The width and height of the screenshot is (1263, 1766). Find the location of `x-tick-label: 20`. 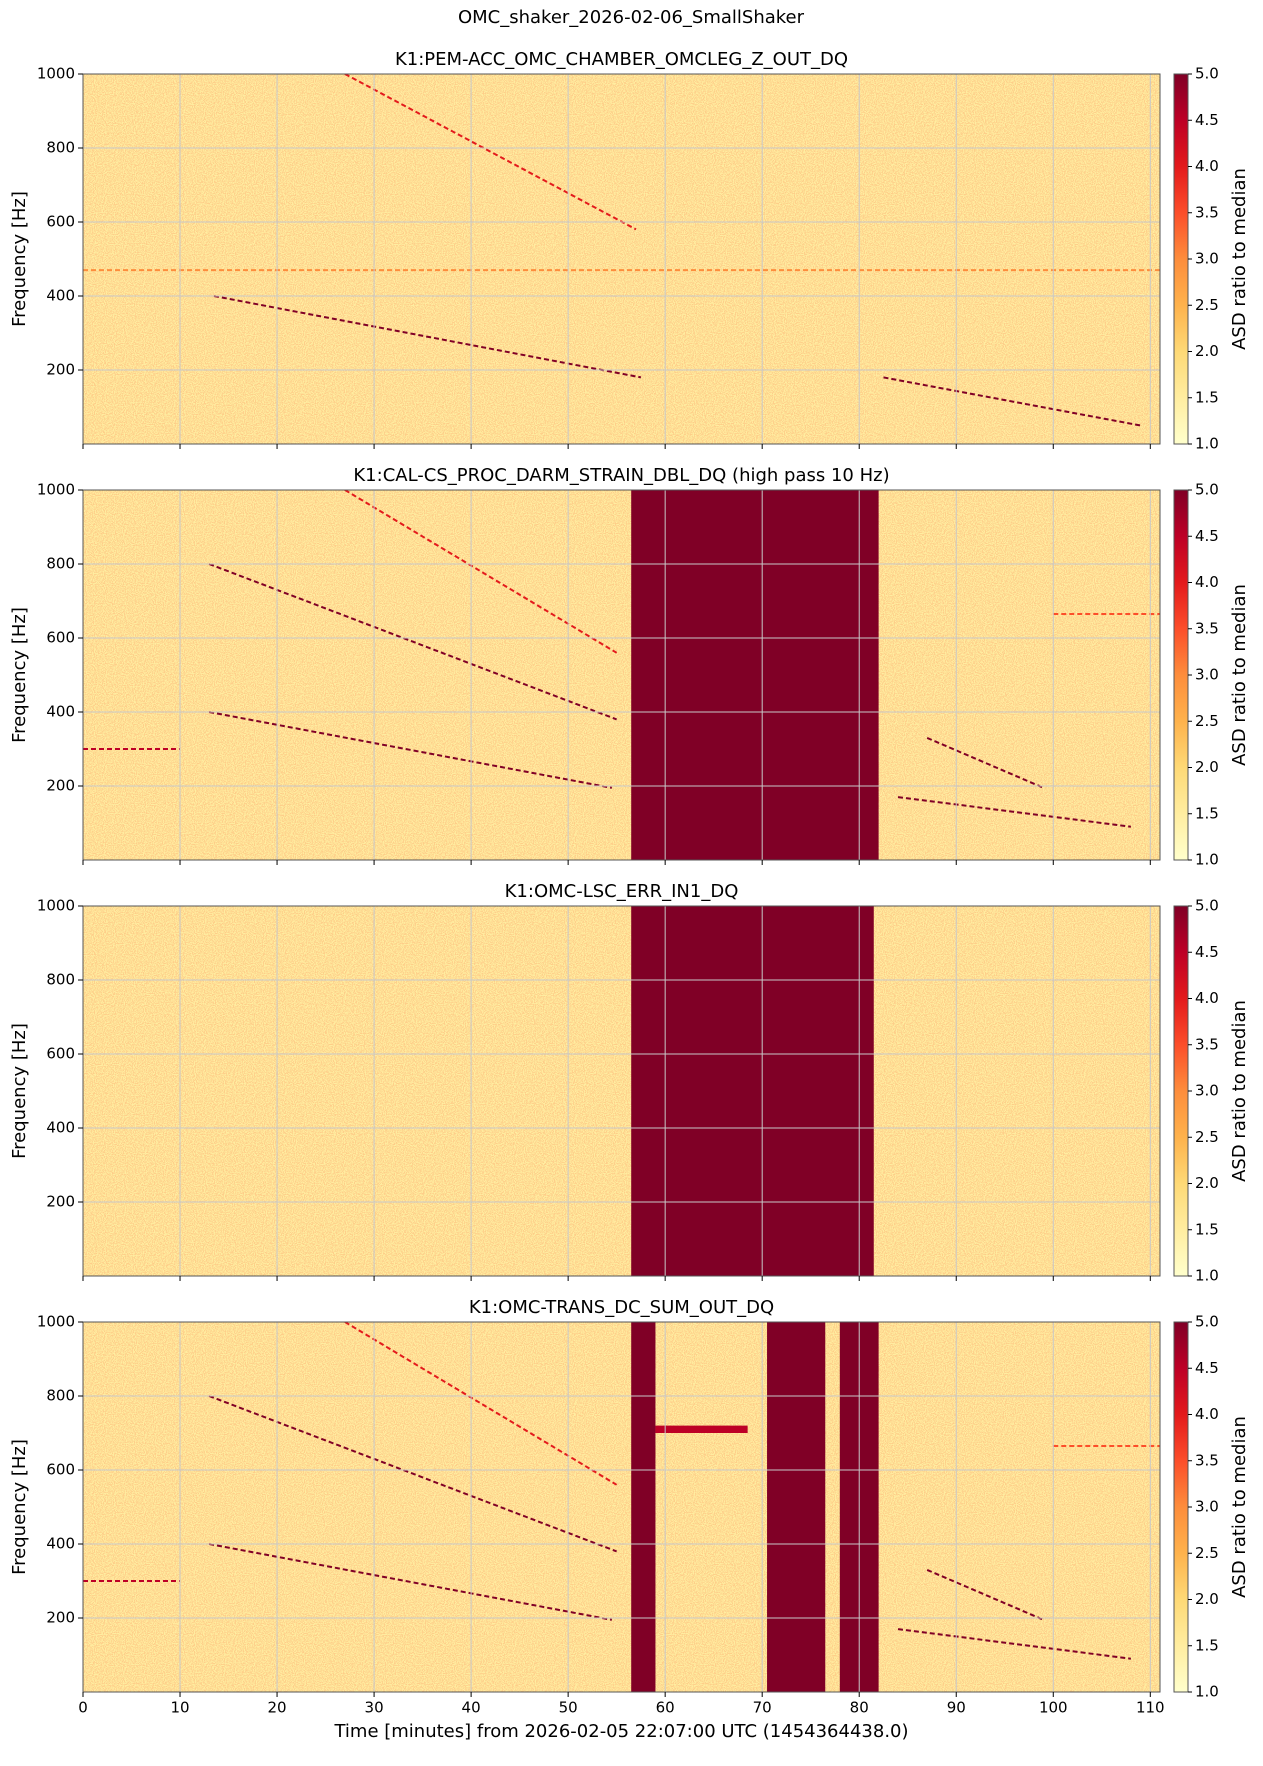

x-tick-label: 20 is located at coordinates (277, 1708).